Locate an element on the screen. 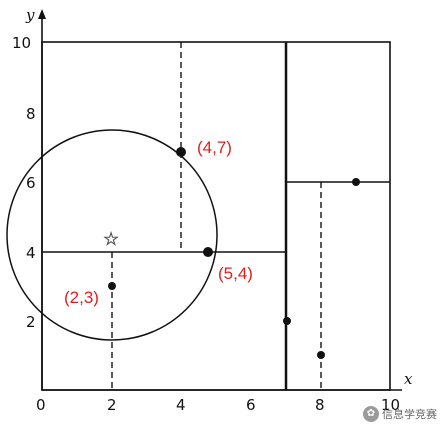  x-tick-label: 0 is located at coordinates (41, 405).